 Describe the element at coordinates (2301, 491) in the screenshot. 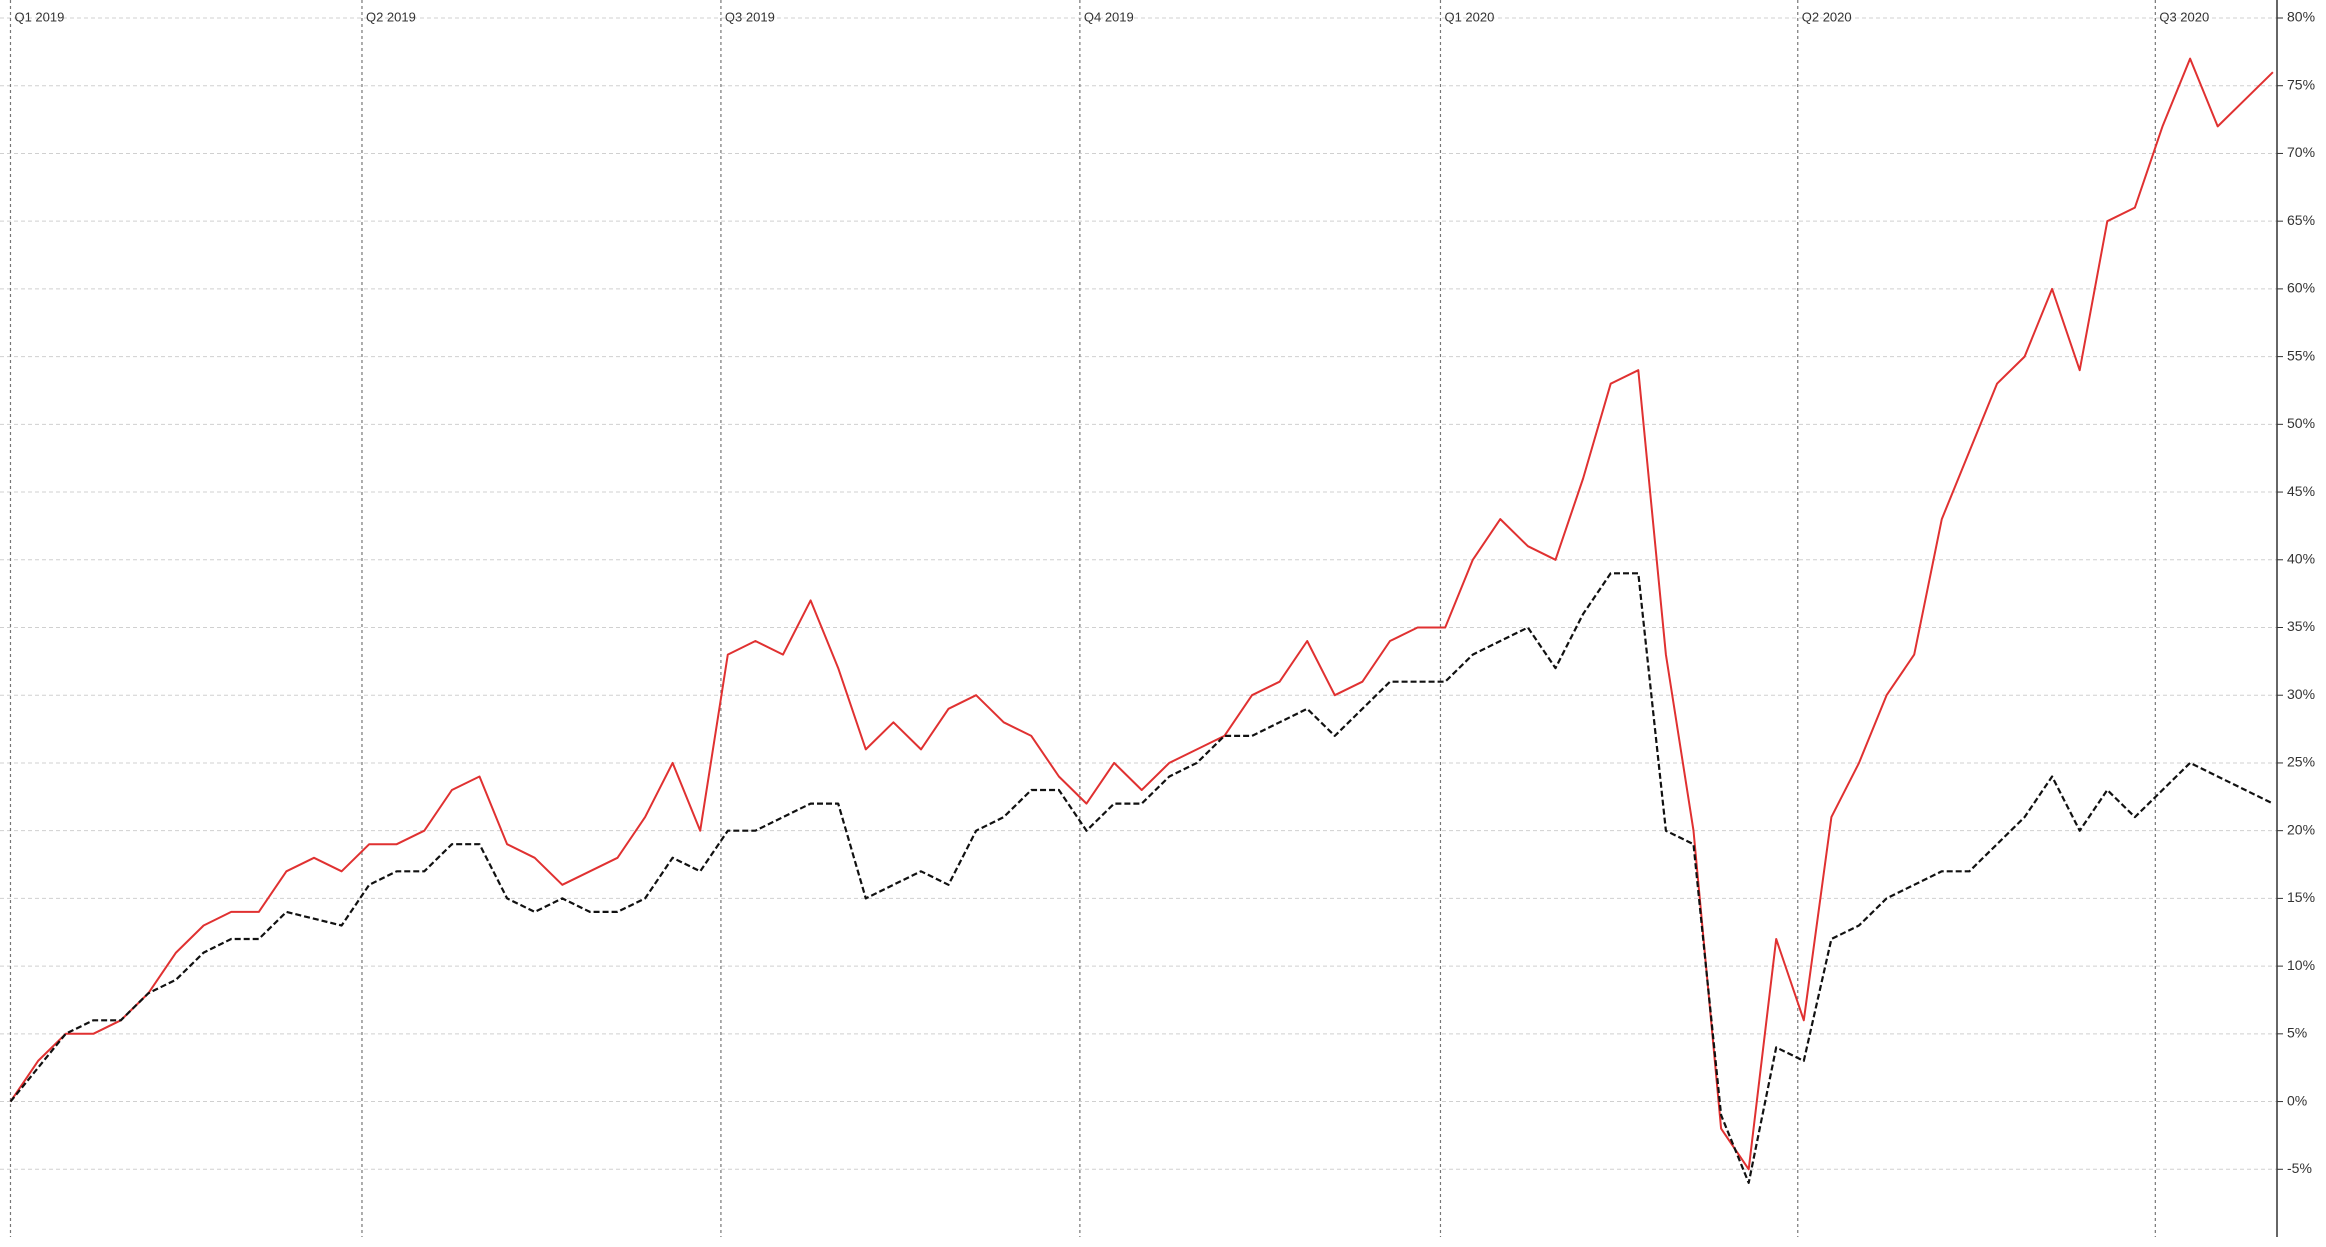

I see `y-tick-label: 45%` at that location.